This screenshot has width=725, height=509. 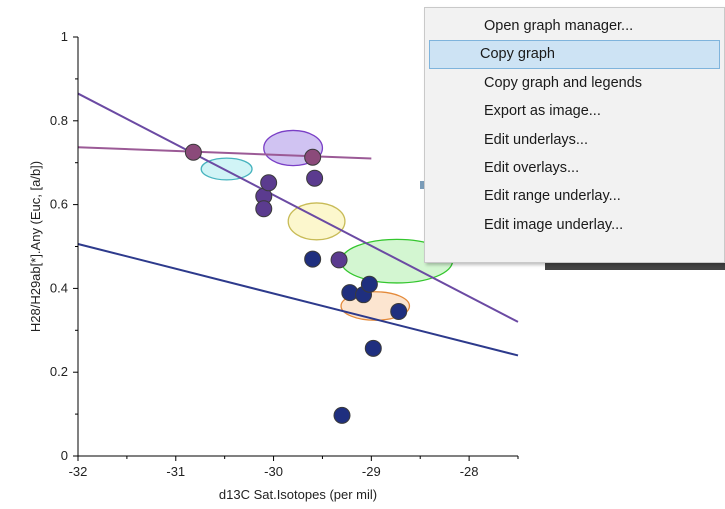 What do you see at coordinates (422, 185) in the screenshot?
I see `background-panel-edge` at bounding box center [422, 185].